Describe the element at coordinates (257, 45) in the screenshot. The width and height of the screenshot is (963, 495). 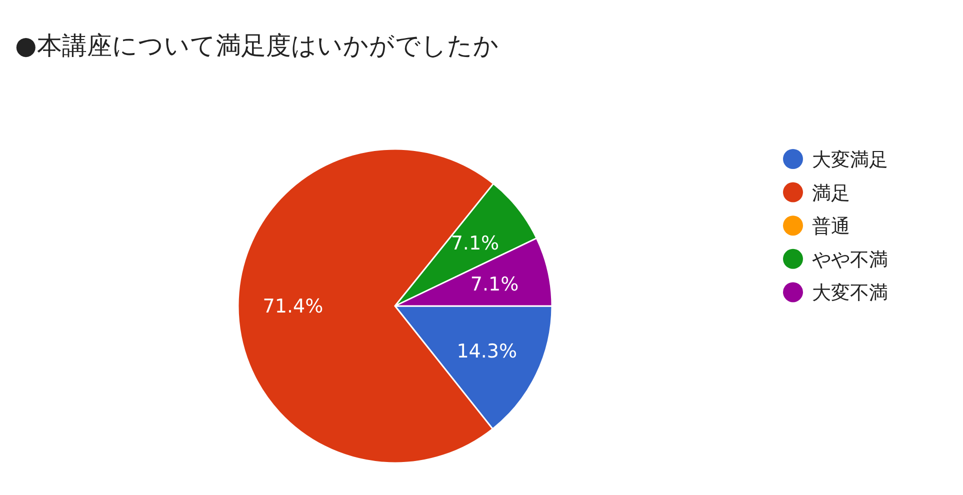
I see `chart-title: ●本講座について満足度はいかがでしたか` at that location.